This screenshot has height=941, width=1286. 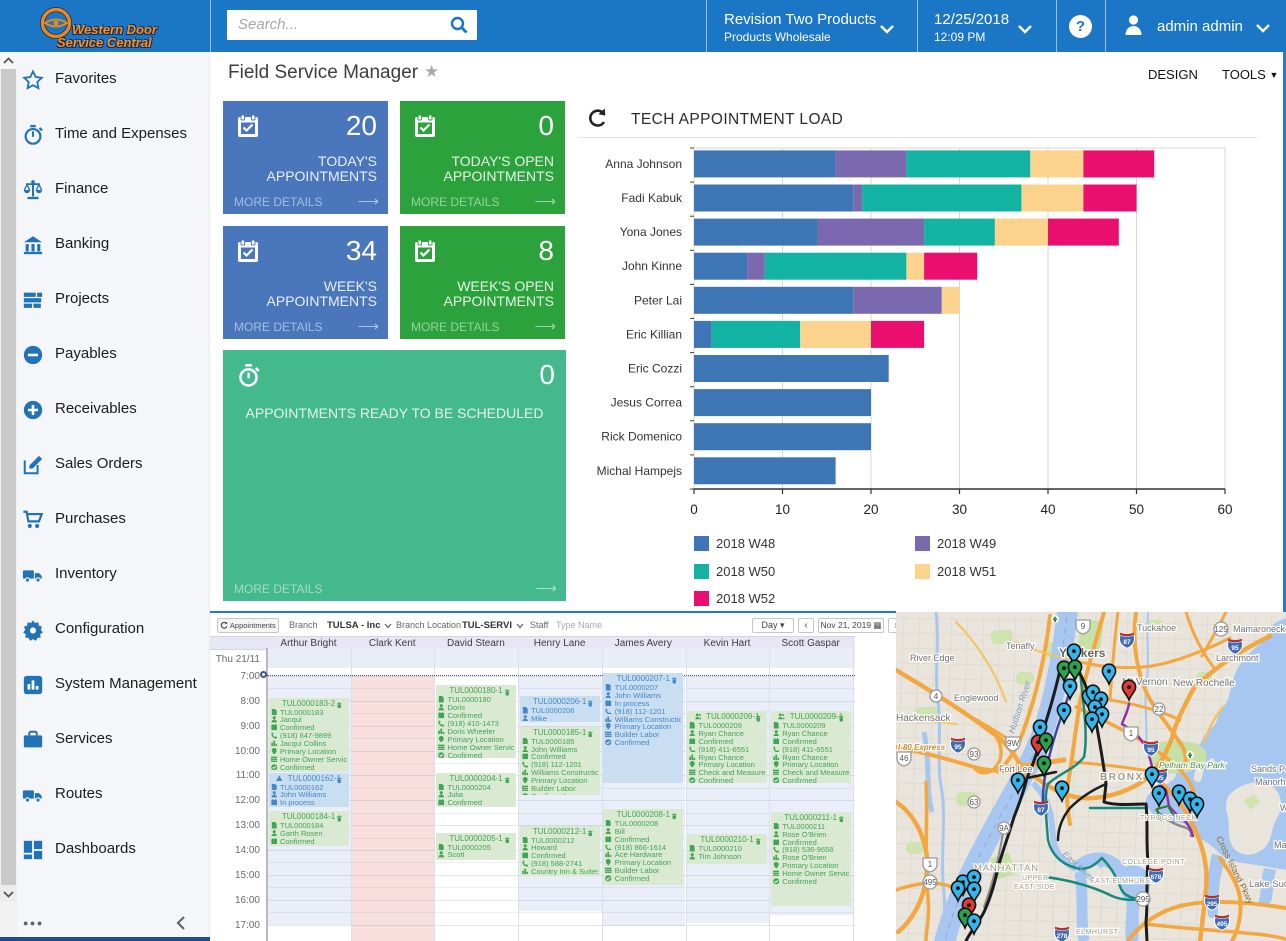 I want to click on svg-text: Larchmont, so click(x=1237, y=658).